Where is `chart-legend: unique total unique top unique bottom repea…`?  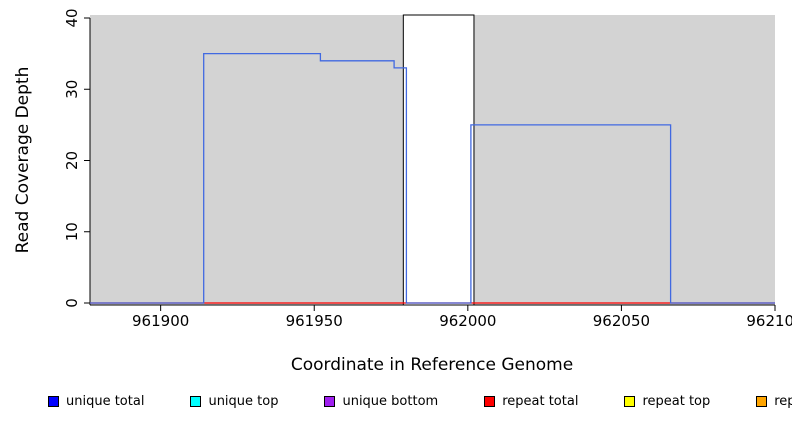 chart-legend: unique total unique top unique bottom repea… is located at coordinates (396, 401).